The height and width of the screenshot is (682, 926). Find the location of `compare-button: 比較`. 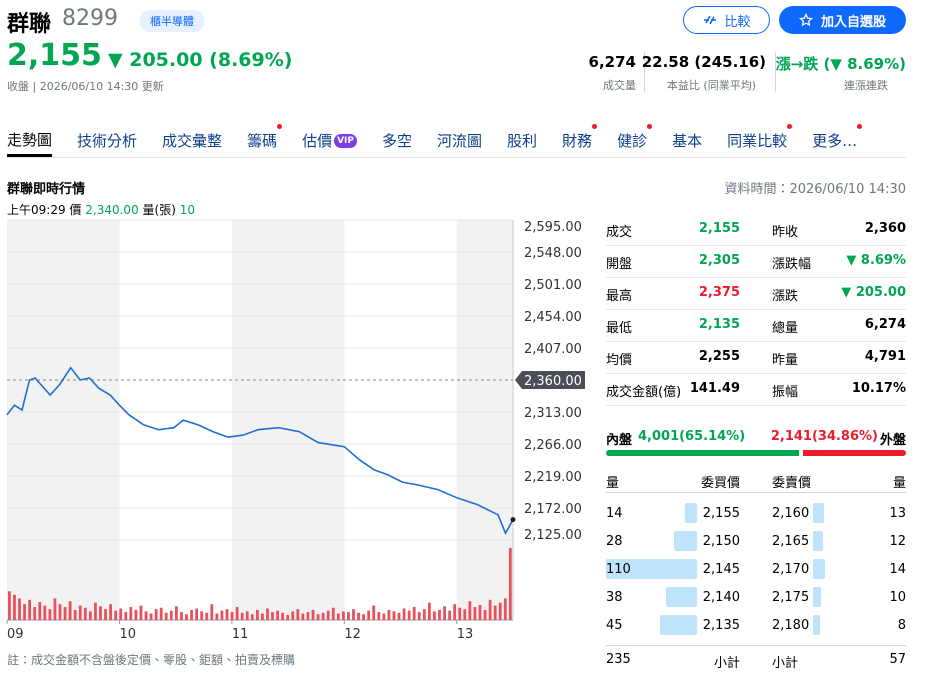

compare-button: 比較 is located at coordinates (726, 20).